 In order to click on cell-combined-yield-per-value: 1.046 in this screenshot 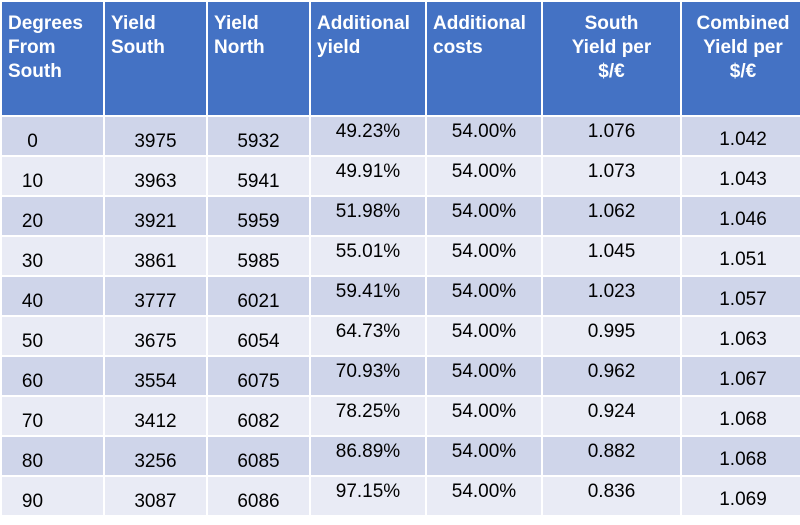, I will do `click(743, 219)`.